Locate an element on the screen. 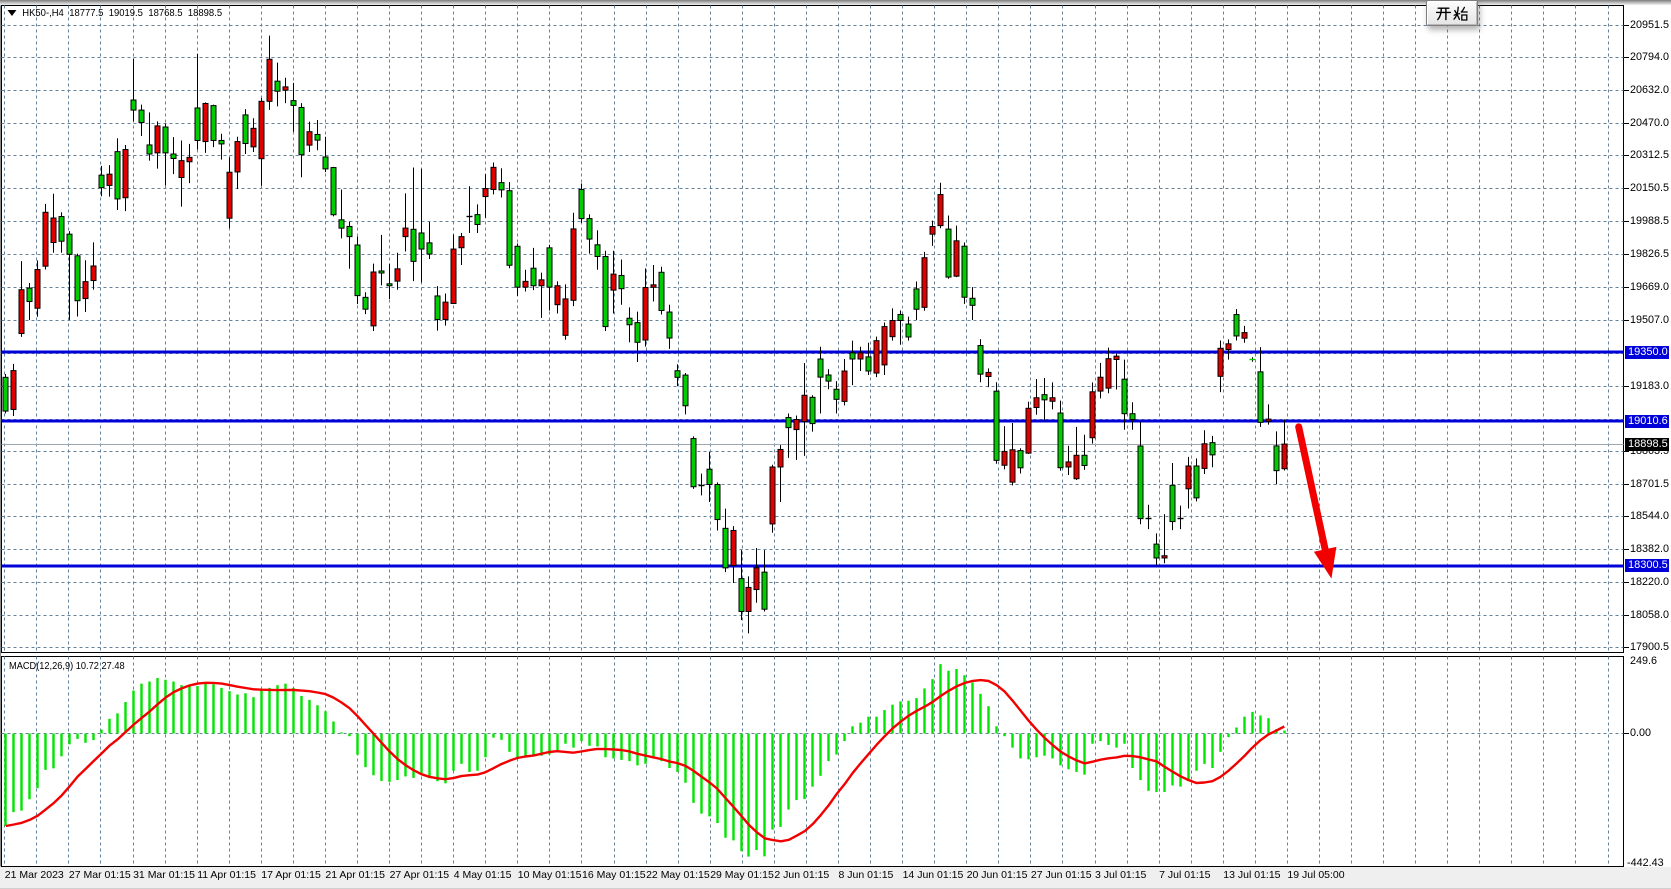 The image size is (1671, 889). price-tick-label: 20794.0 is located at coordinates (1650, 57).